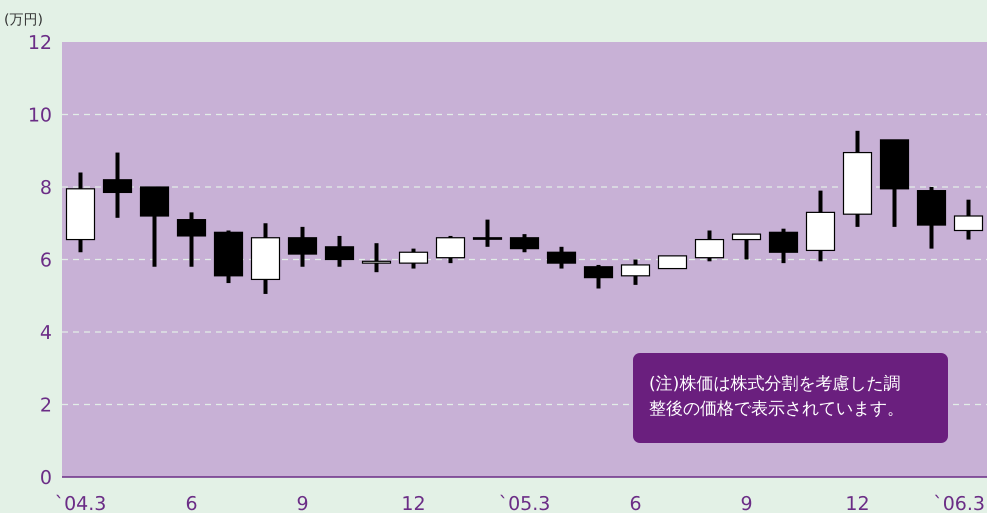 This screenshot has height=513, width=987. What do you see at coordinates (46, 261) in the screenshot?
I see `y-tick-label: 6` at bounding box center [46, 261].